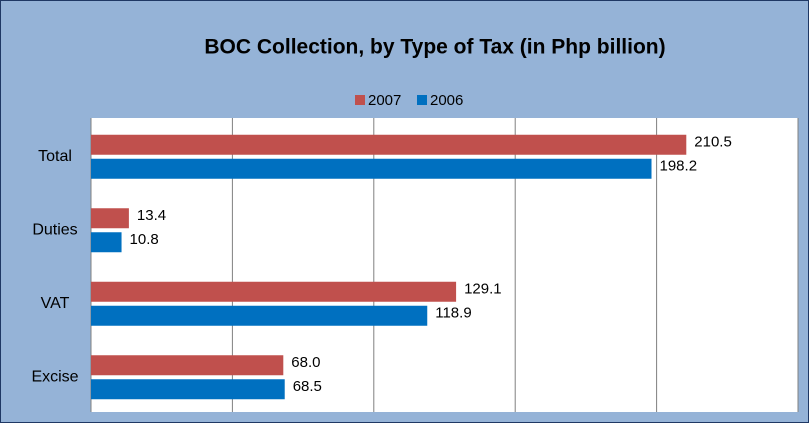 The image size is (809, 423). What do you see at coordinates (384, 100) in the screenshot?
I see `legend-label: 2007` at bounding box center [384, 100].